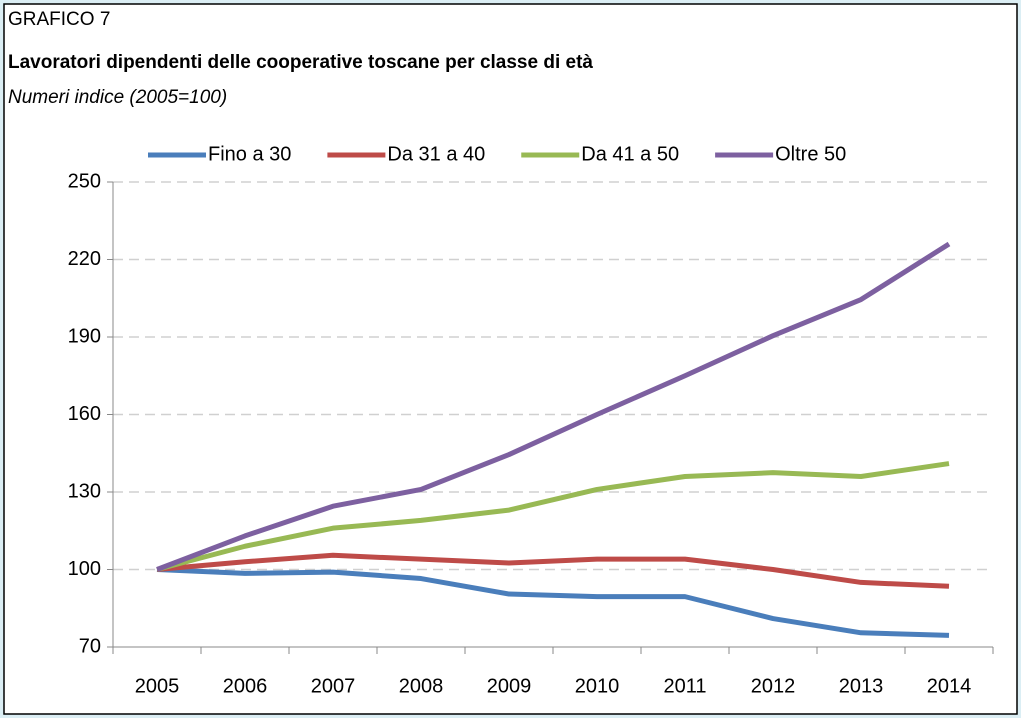 This screenshot has height=718, width=1021. Describe the element at coordinates (773, 686) in the screenshot. I see `x-tick-label: 2012` at that location.